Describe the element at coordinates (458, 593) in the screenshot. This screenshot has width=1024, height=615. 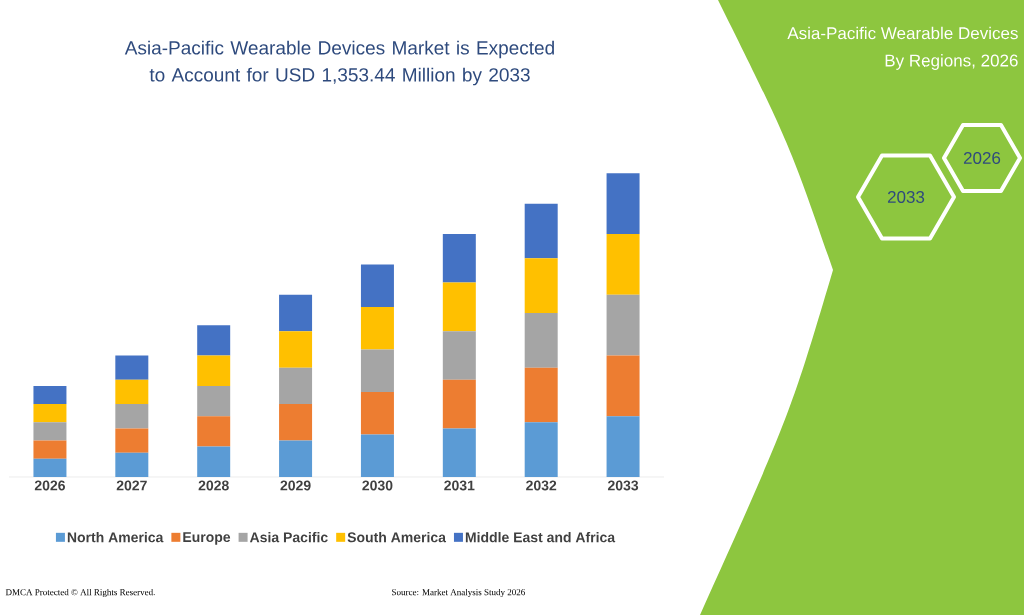
I see `source-note: Source: Market Analysis Study 2026` at that location.